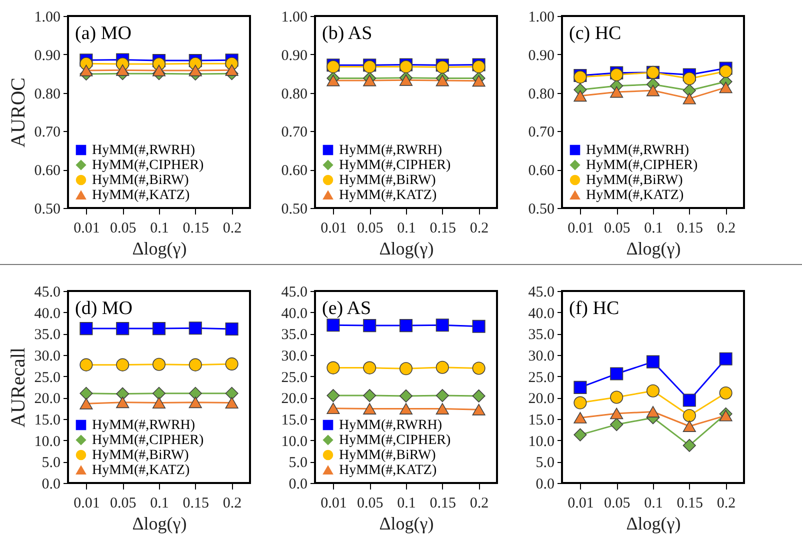 The width and height of the screenshot is (802, 553). I want to click on chart-title: (b) AS, so click(347, 33).